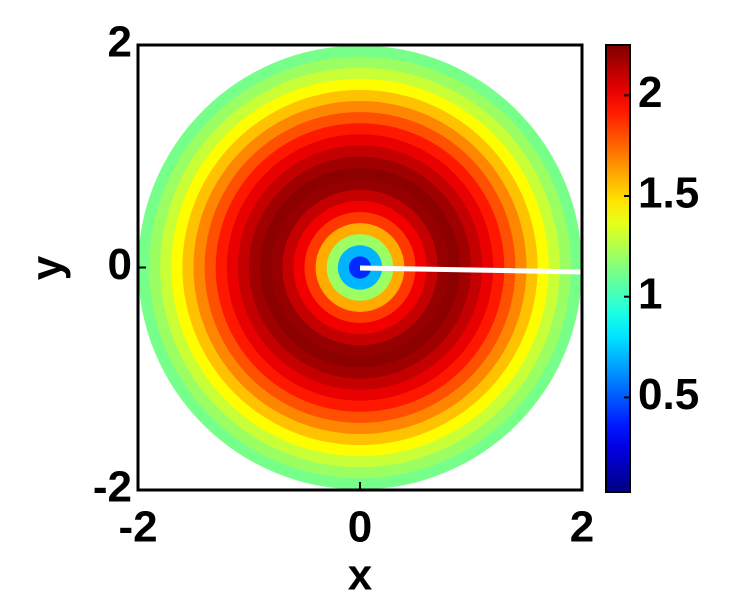 This screenshot has width=749, height=613. Describe the element at coordinates (137, 527) in the screenshot. I see `x-tick-label: -2` at that location.